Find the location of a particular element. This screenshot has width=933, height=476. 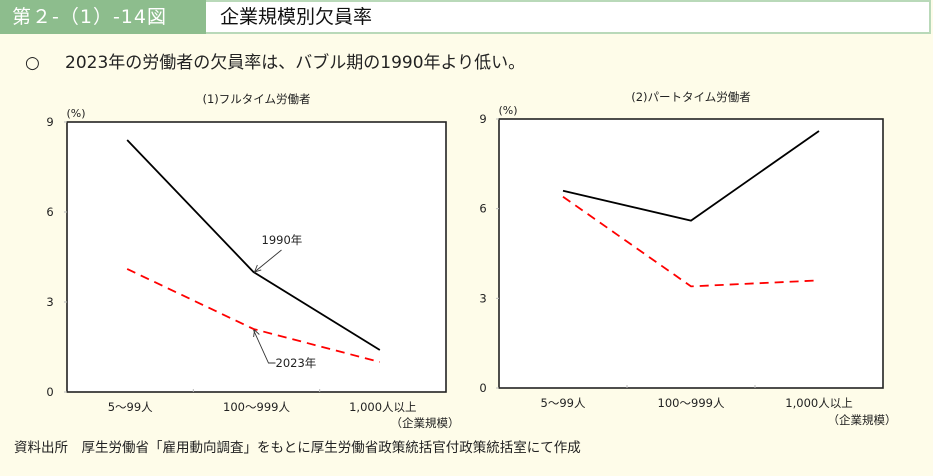

chart-title: (2)パートタイム労働者 is located at coordinates (691, 97).